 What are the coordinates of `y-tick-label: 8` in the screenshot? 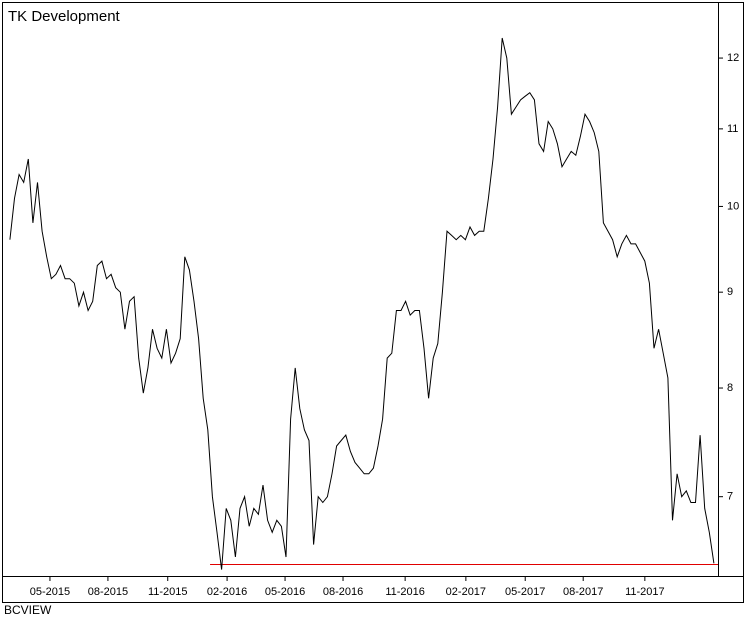 It's located at (730, 388).